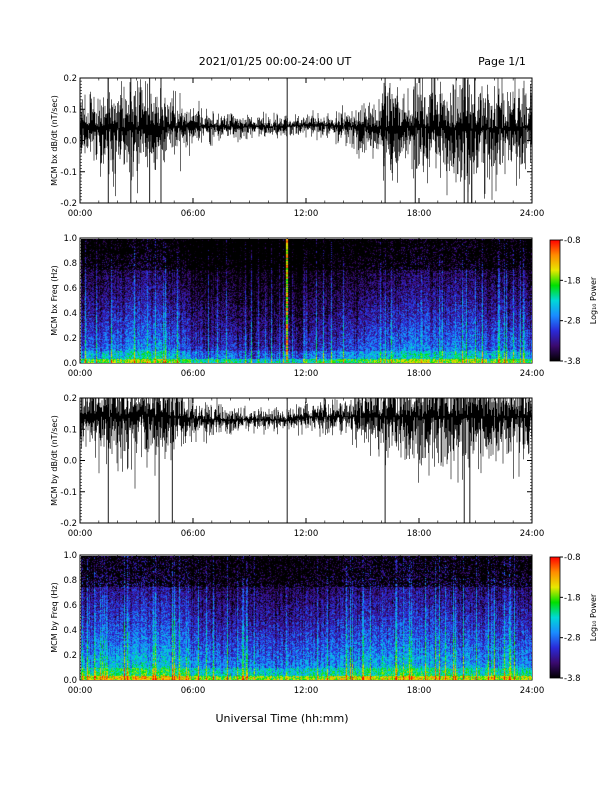 This screenshot has width=612, height=792. Describe the element at coordinates (275, 61) in the screenshot. I see `page-title: 2021/01/25 00:00-24:00 UT` at that location.